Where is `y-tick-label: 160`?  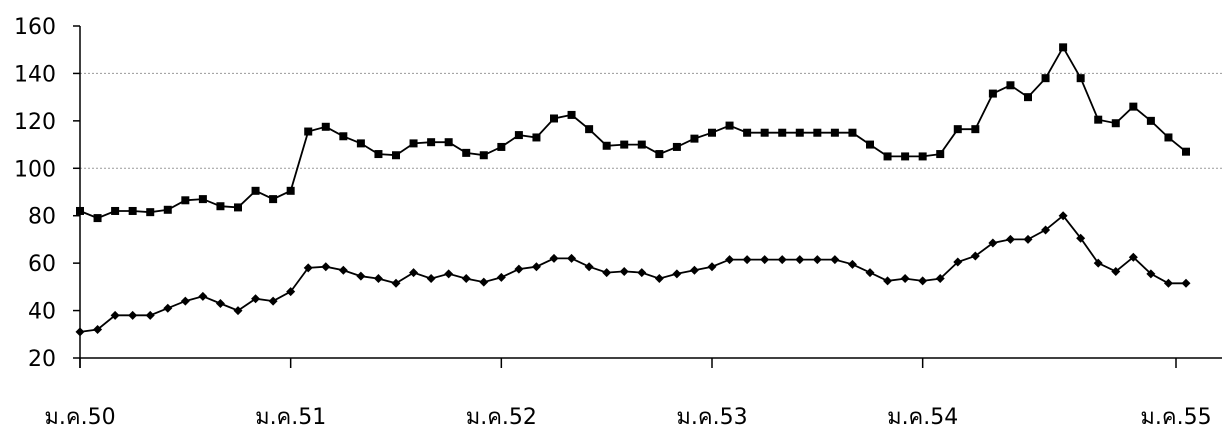
y-tick-label: 160 is located at coordinates (35, 27).